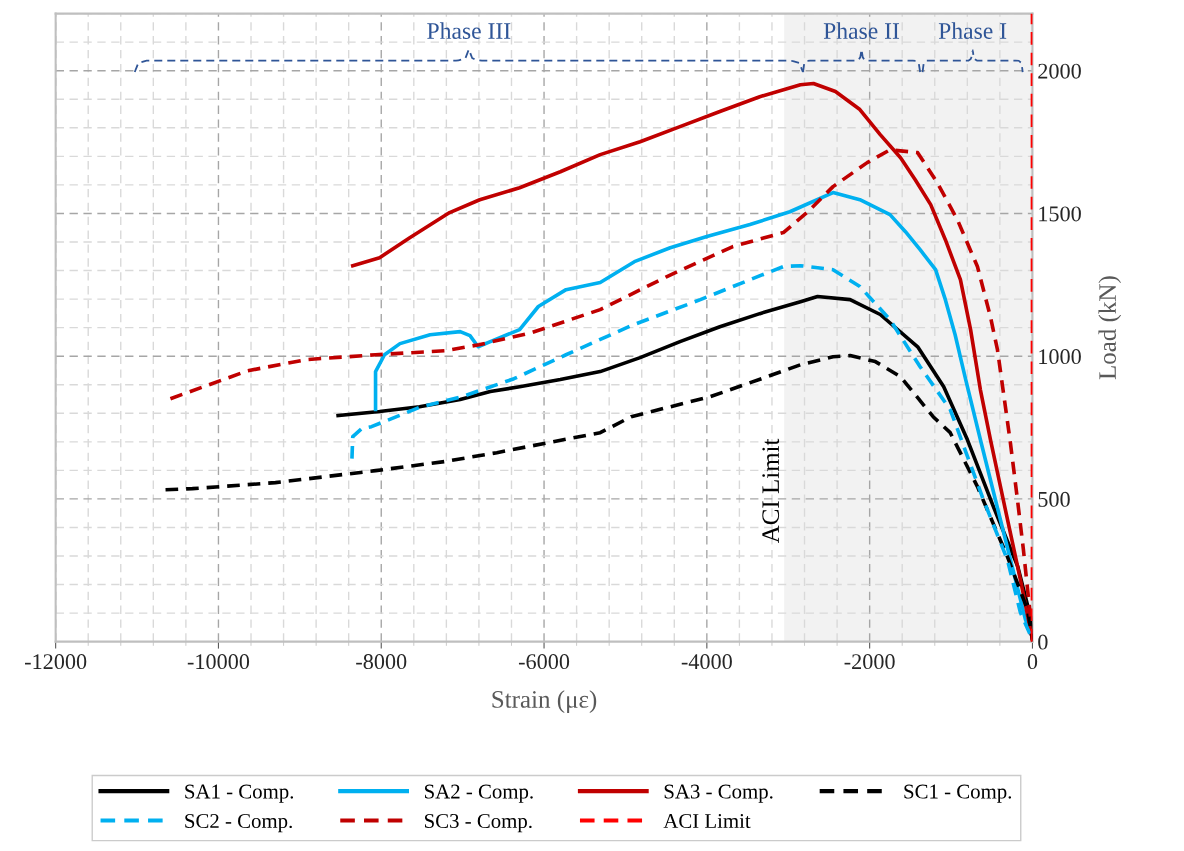  Describe the element at coordinates (469, 30) in the screenshot. I see `annotation: Phase III` at that location.